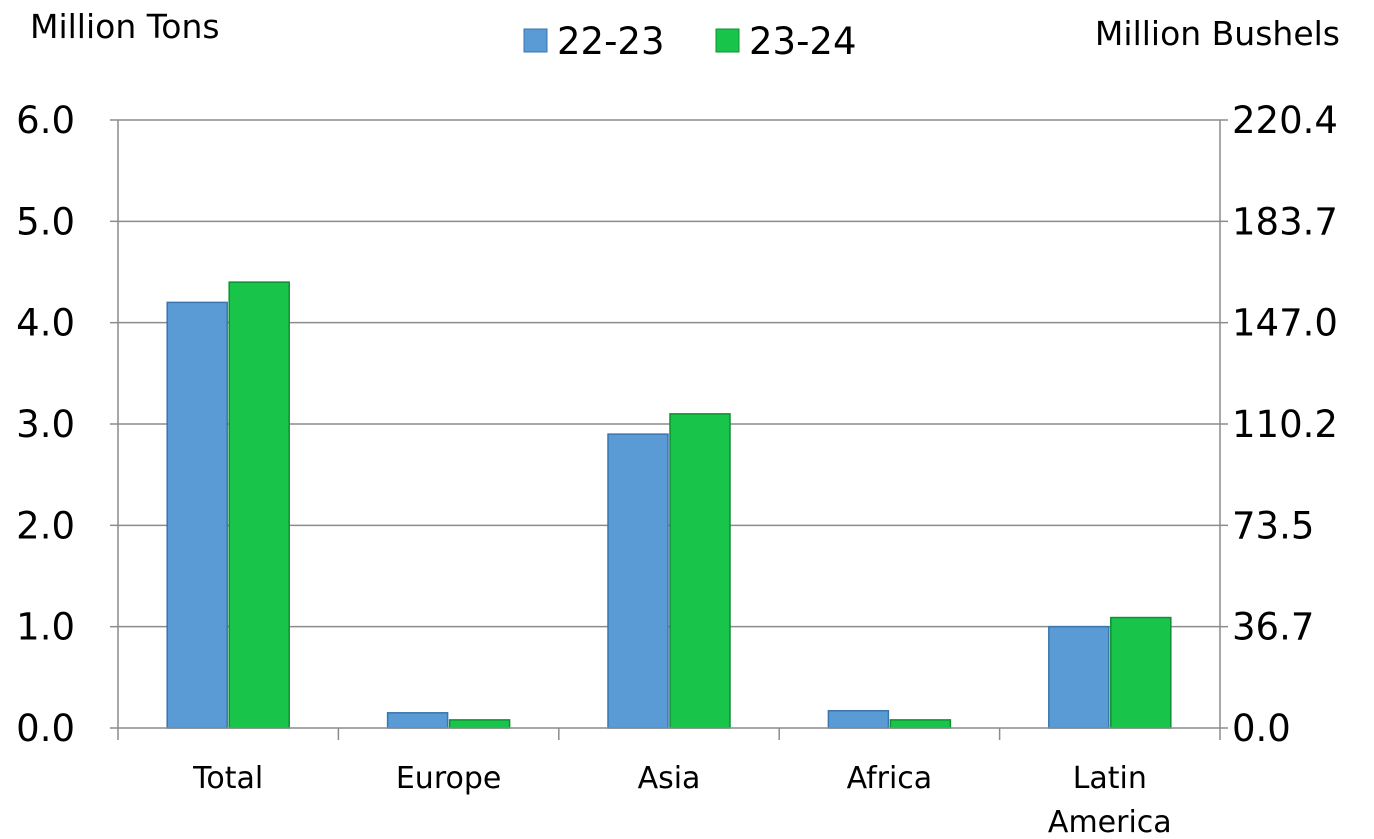  I want to click on bar-23-24-latin-america, so click(1141, 672).